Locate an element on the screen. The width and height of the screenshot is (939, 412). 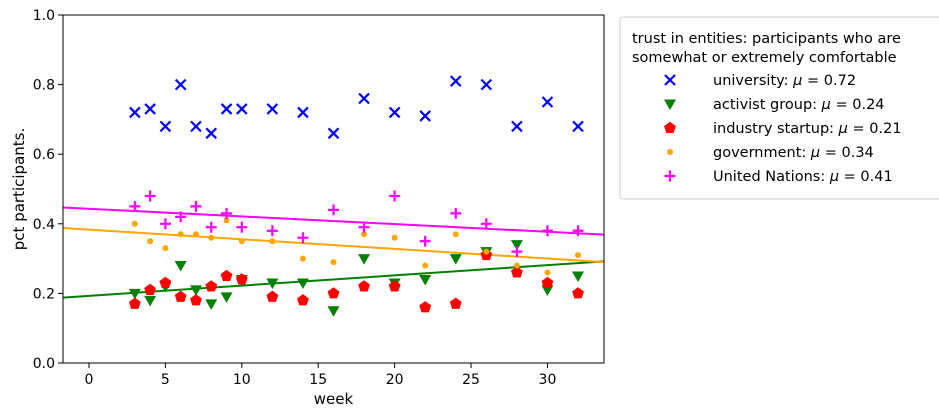
y-axis-label: pct participants. is located at coordinates (19, 189).